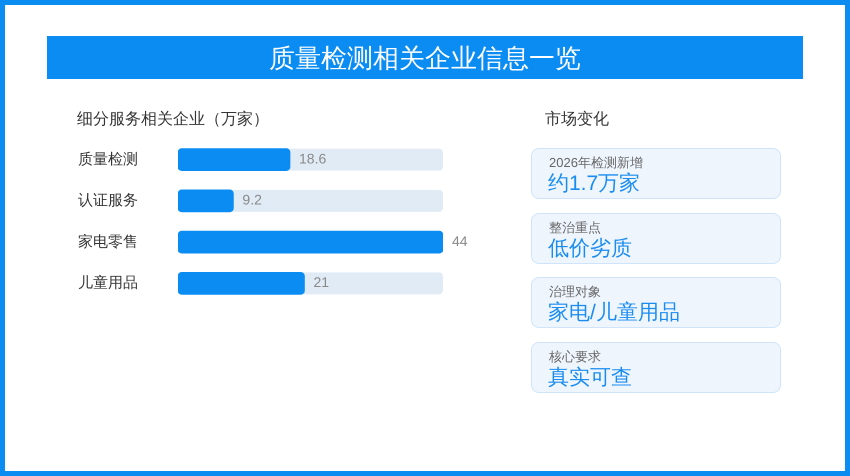 This screenshot has width=850, height=476. Describe the element at coordinates (108, 283) in the screenshot. I see `y-tick-label: 儿童用品` at that location.